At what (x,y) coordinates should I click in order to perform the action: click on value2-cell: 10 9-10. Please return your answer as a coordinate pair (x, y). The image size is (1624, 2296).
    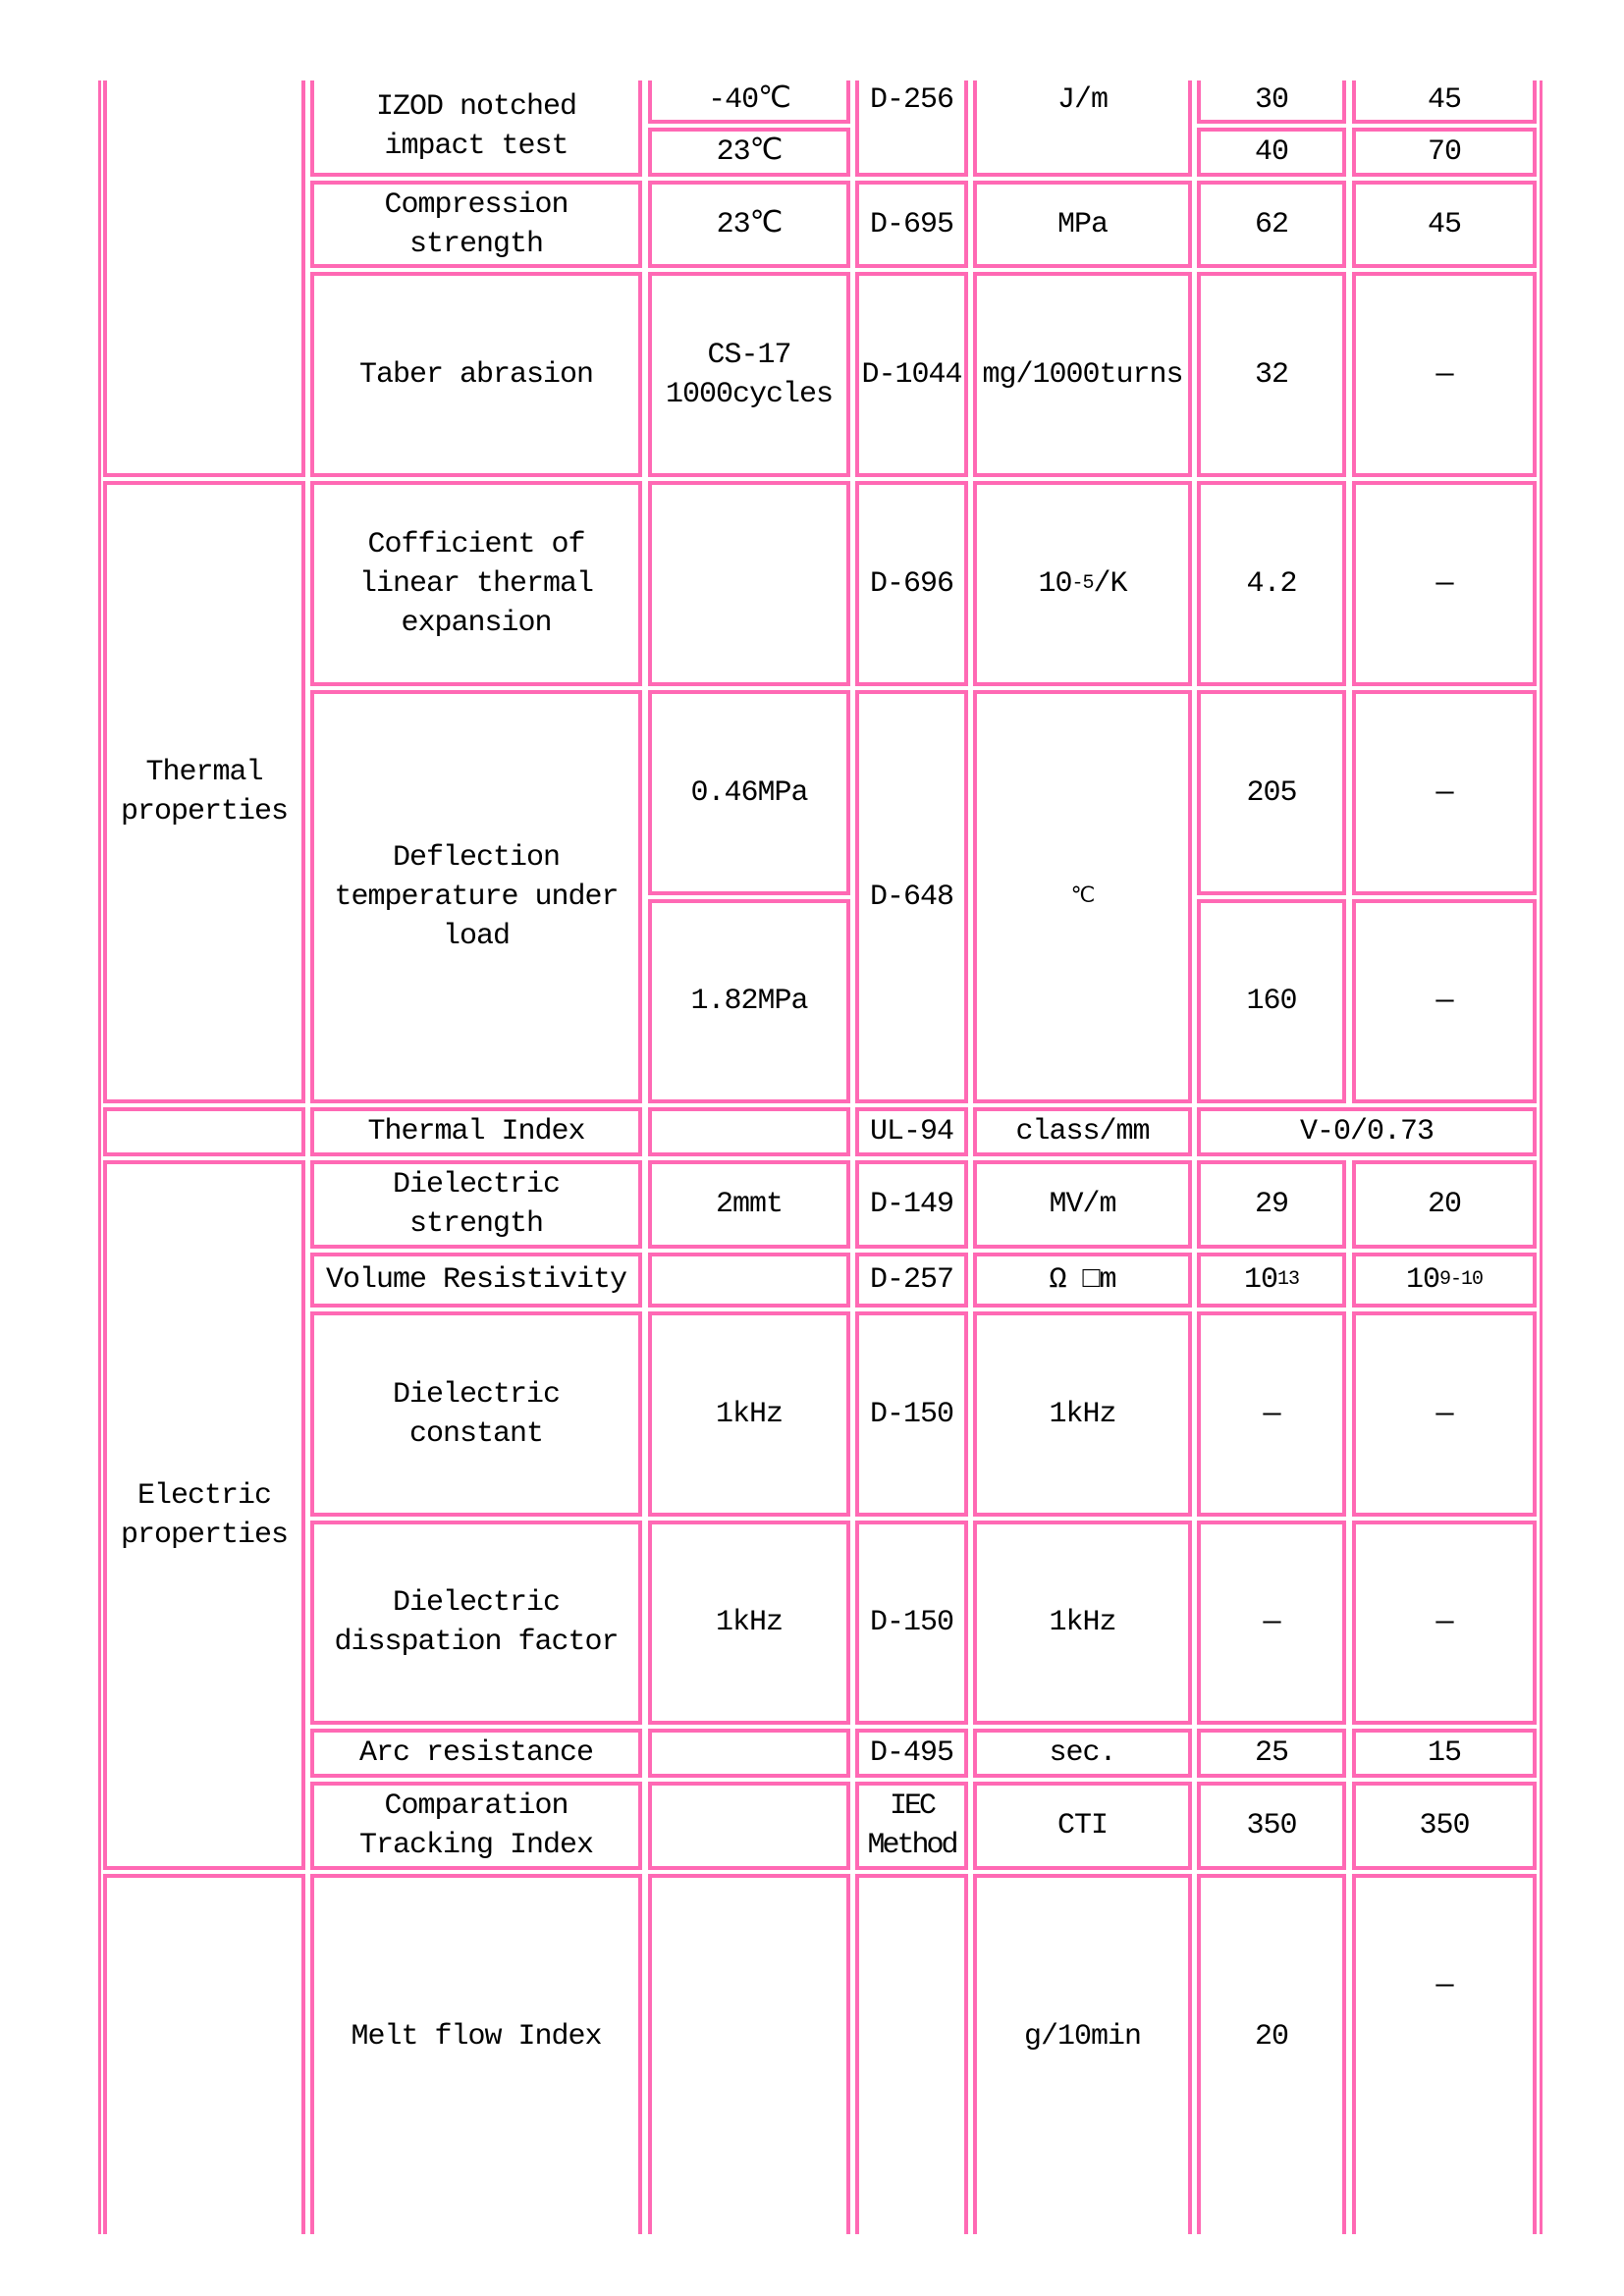
    Looking at the image, I should click on (1444, 1281).